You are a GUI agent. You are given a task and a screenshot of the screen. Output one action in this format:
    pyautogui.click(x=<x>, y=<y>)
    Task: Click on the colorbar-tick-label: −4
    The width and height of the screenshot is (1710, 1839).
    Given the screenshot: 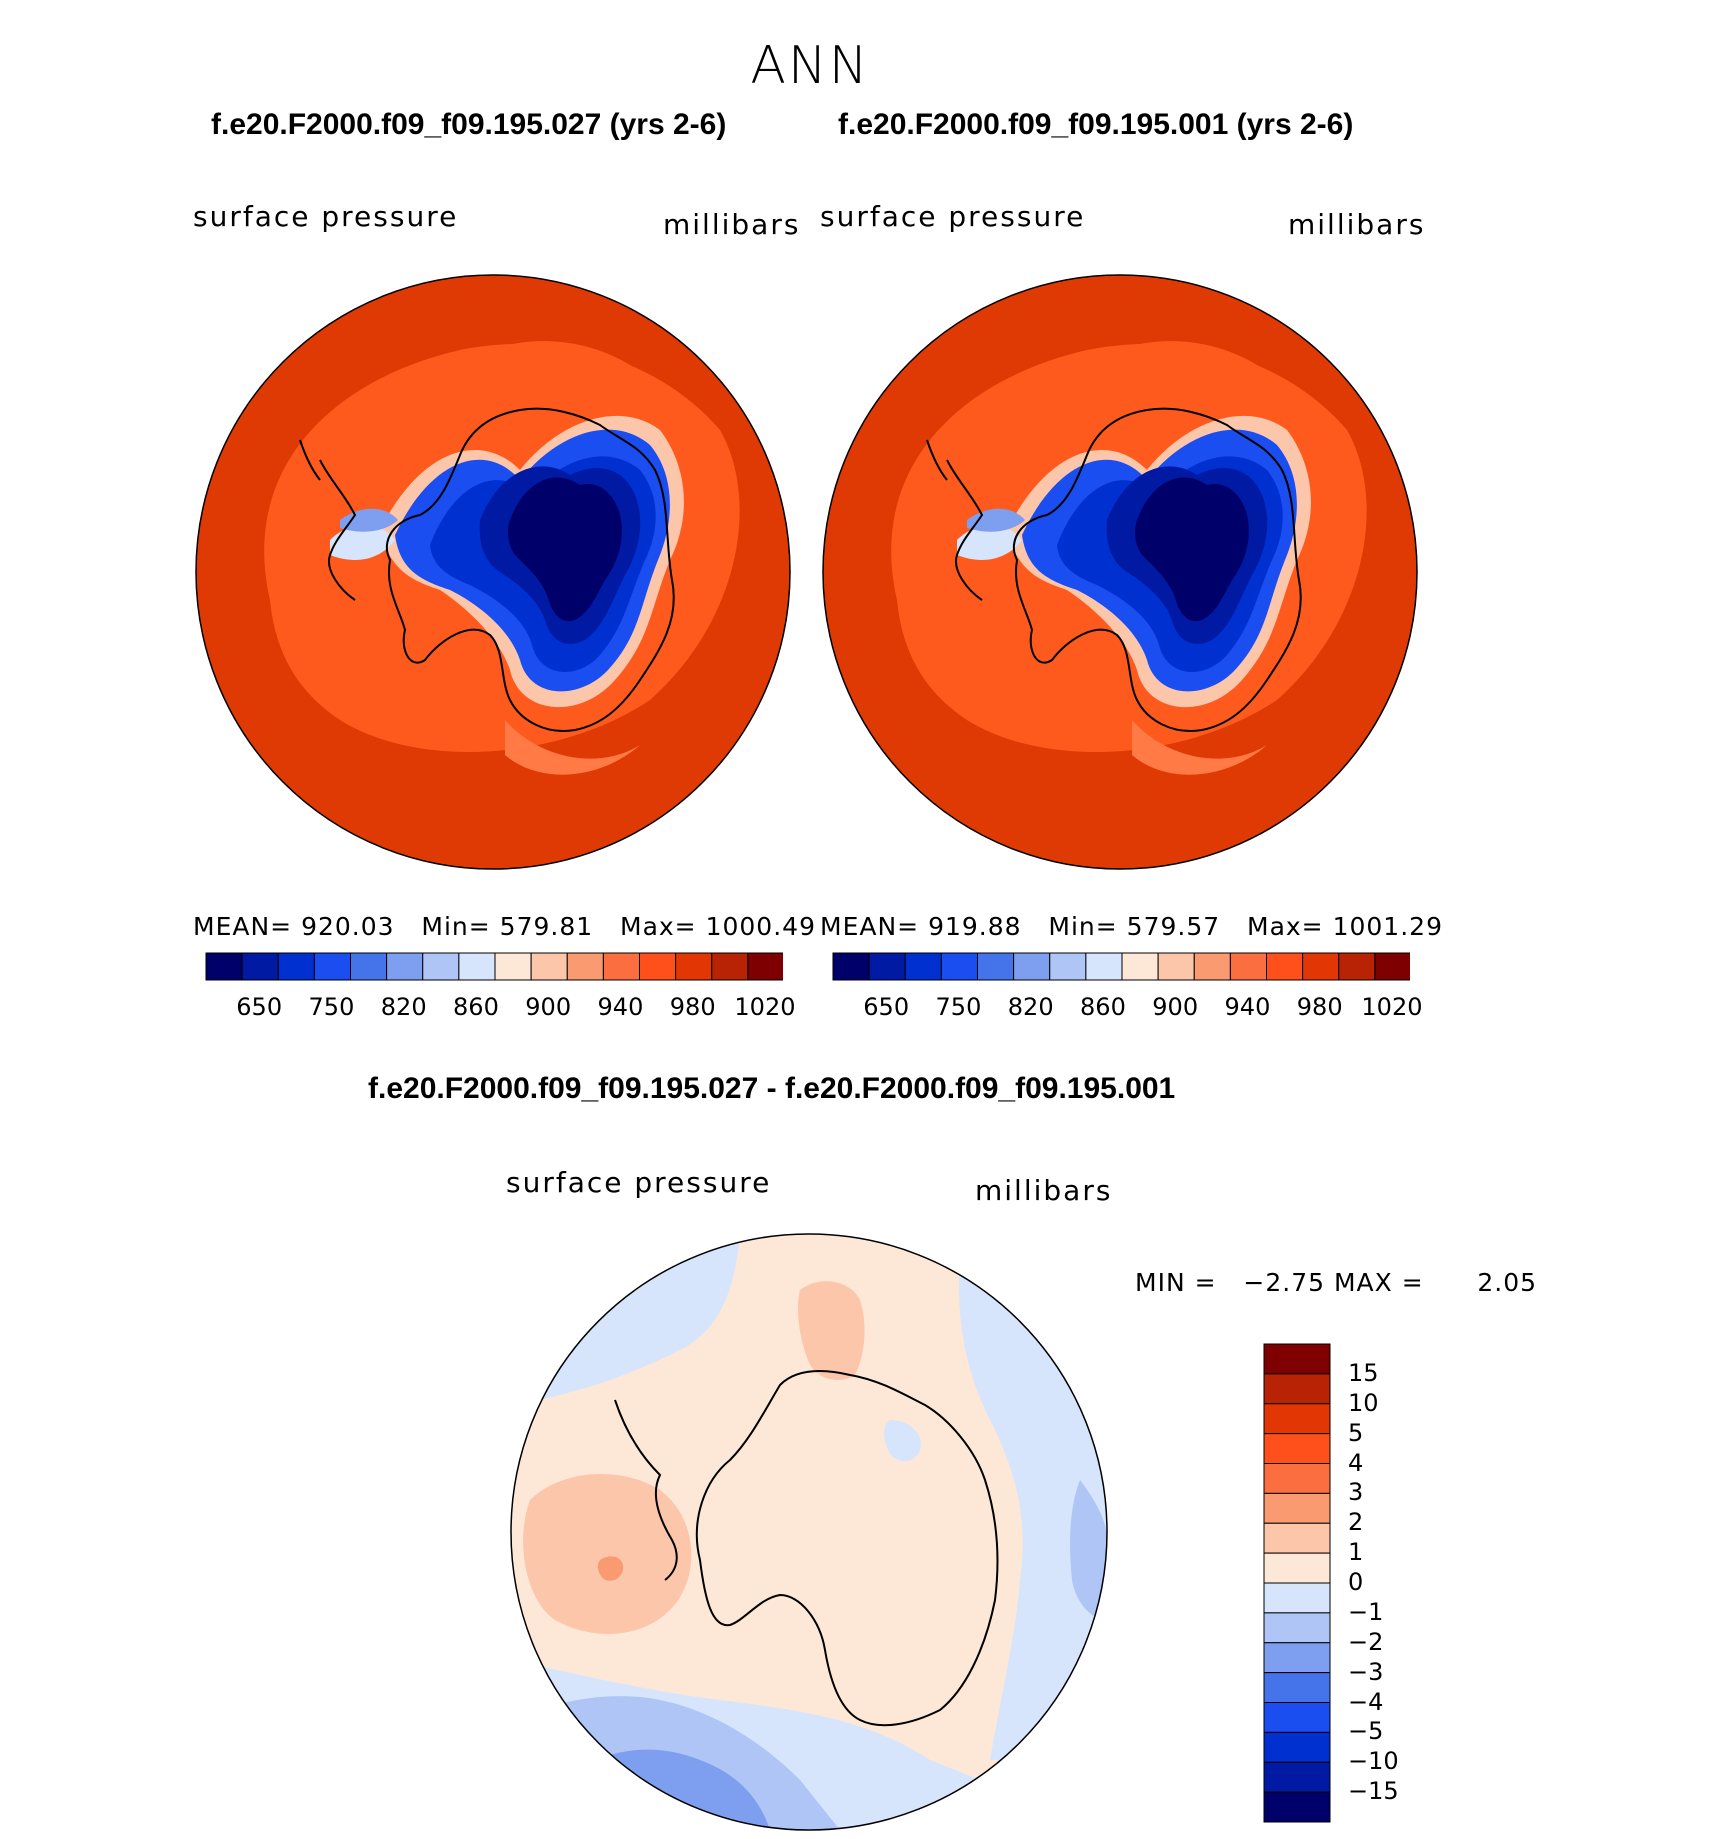 What is the action you would take?
    pyautogui.click(x=1366, y=1701)
    